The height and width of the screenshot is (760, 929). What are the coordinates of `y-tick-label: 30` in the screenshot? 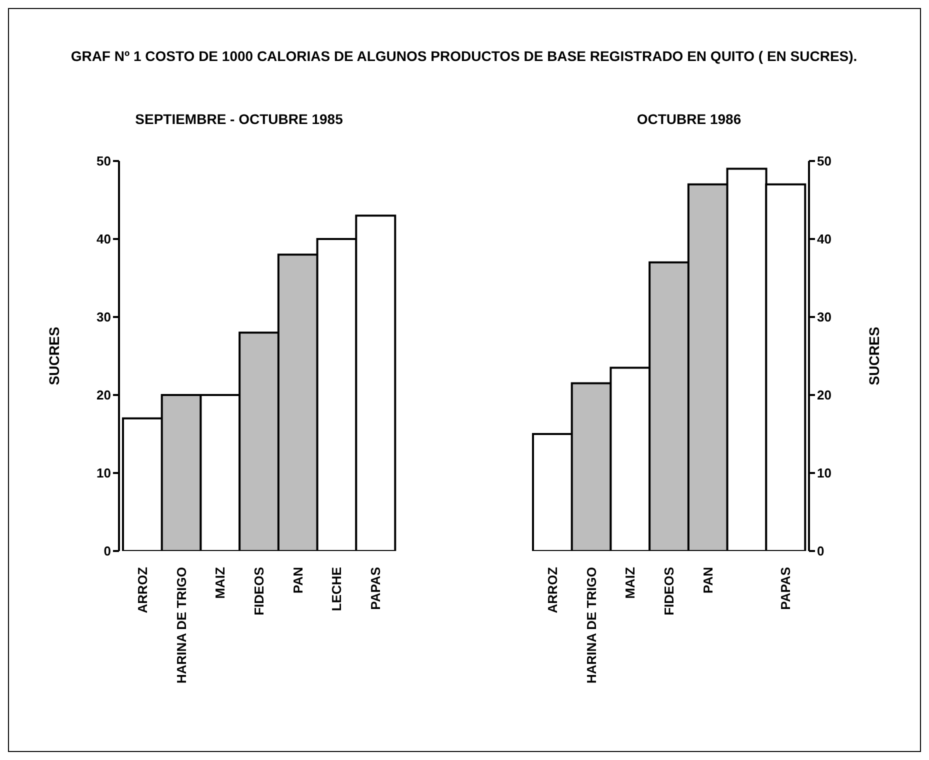 It's located at (103, 317).